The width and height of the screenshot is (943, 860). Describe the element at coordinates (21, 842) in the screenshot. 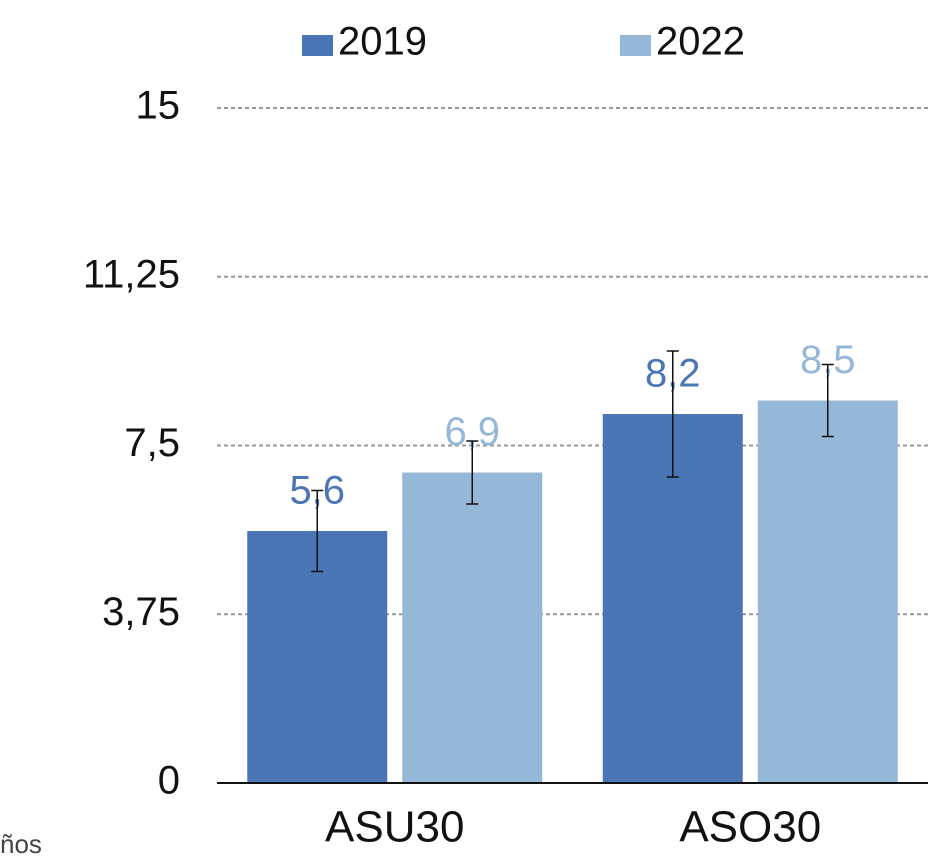

I see `footnote: ños` at that location.